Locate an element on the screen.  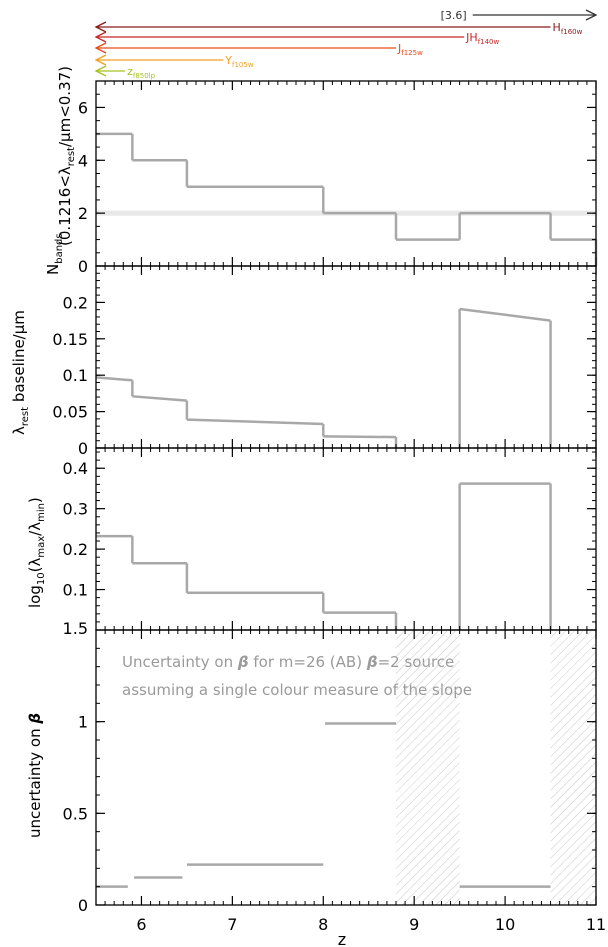
y-tick-label: 0.05 is located at coordinates (70, 412).